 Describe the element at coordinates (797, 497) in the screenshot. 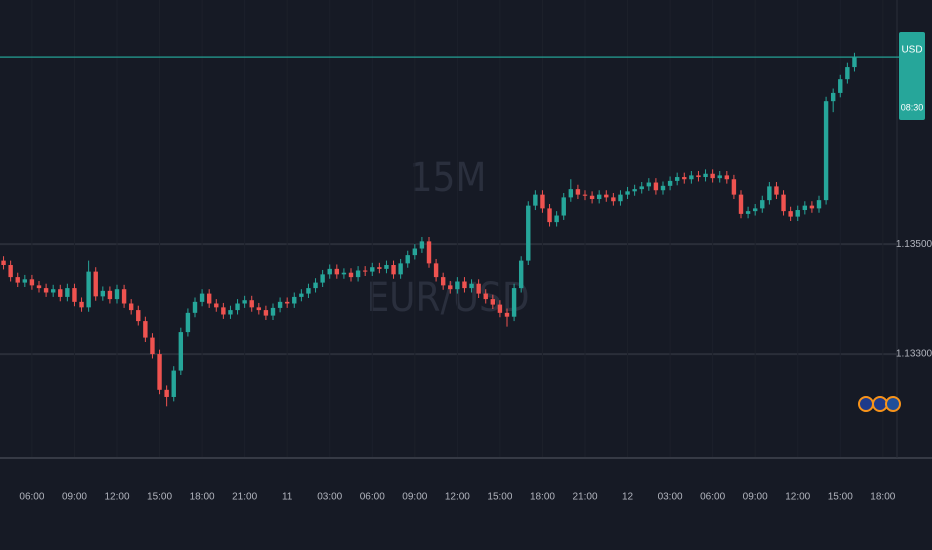

I see `x-tick-label: 12:00` at that location.